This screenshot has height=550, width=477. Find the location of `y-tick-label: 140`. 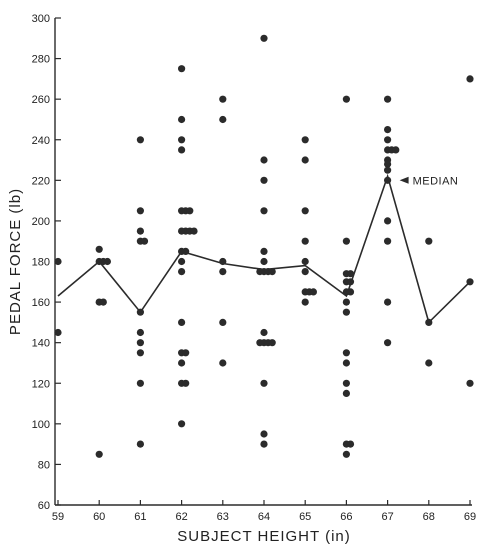

y-tick-label: 140 is located at coordinates (41, 344).